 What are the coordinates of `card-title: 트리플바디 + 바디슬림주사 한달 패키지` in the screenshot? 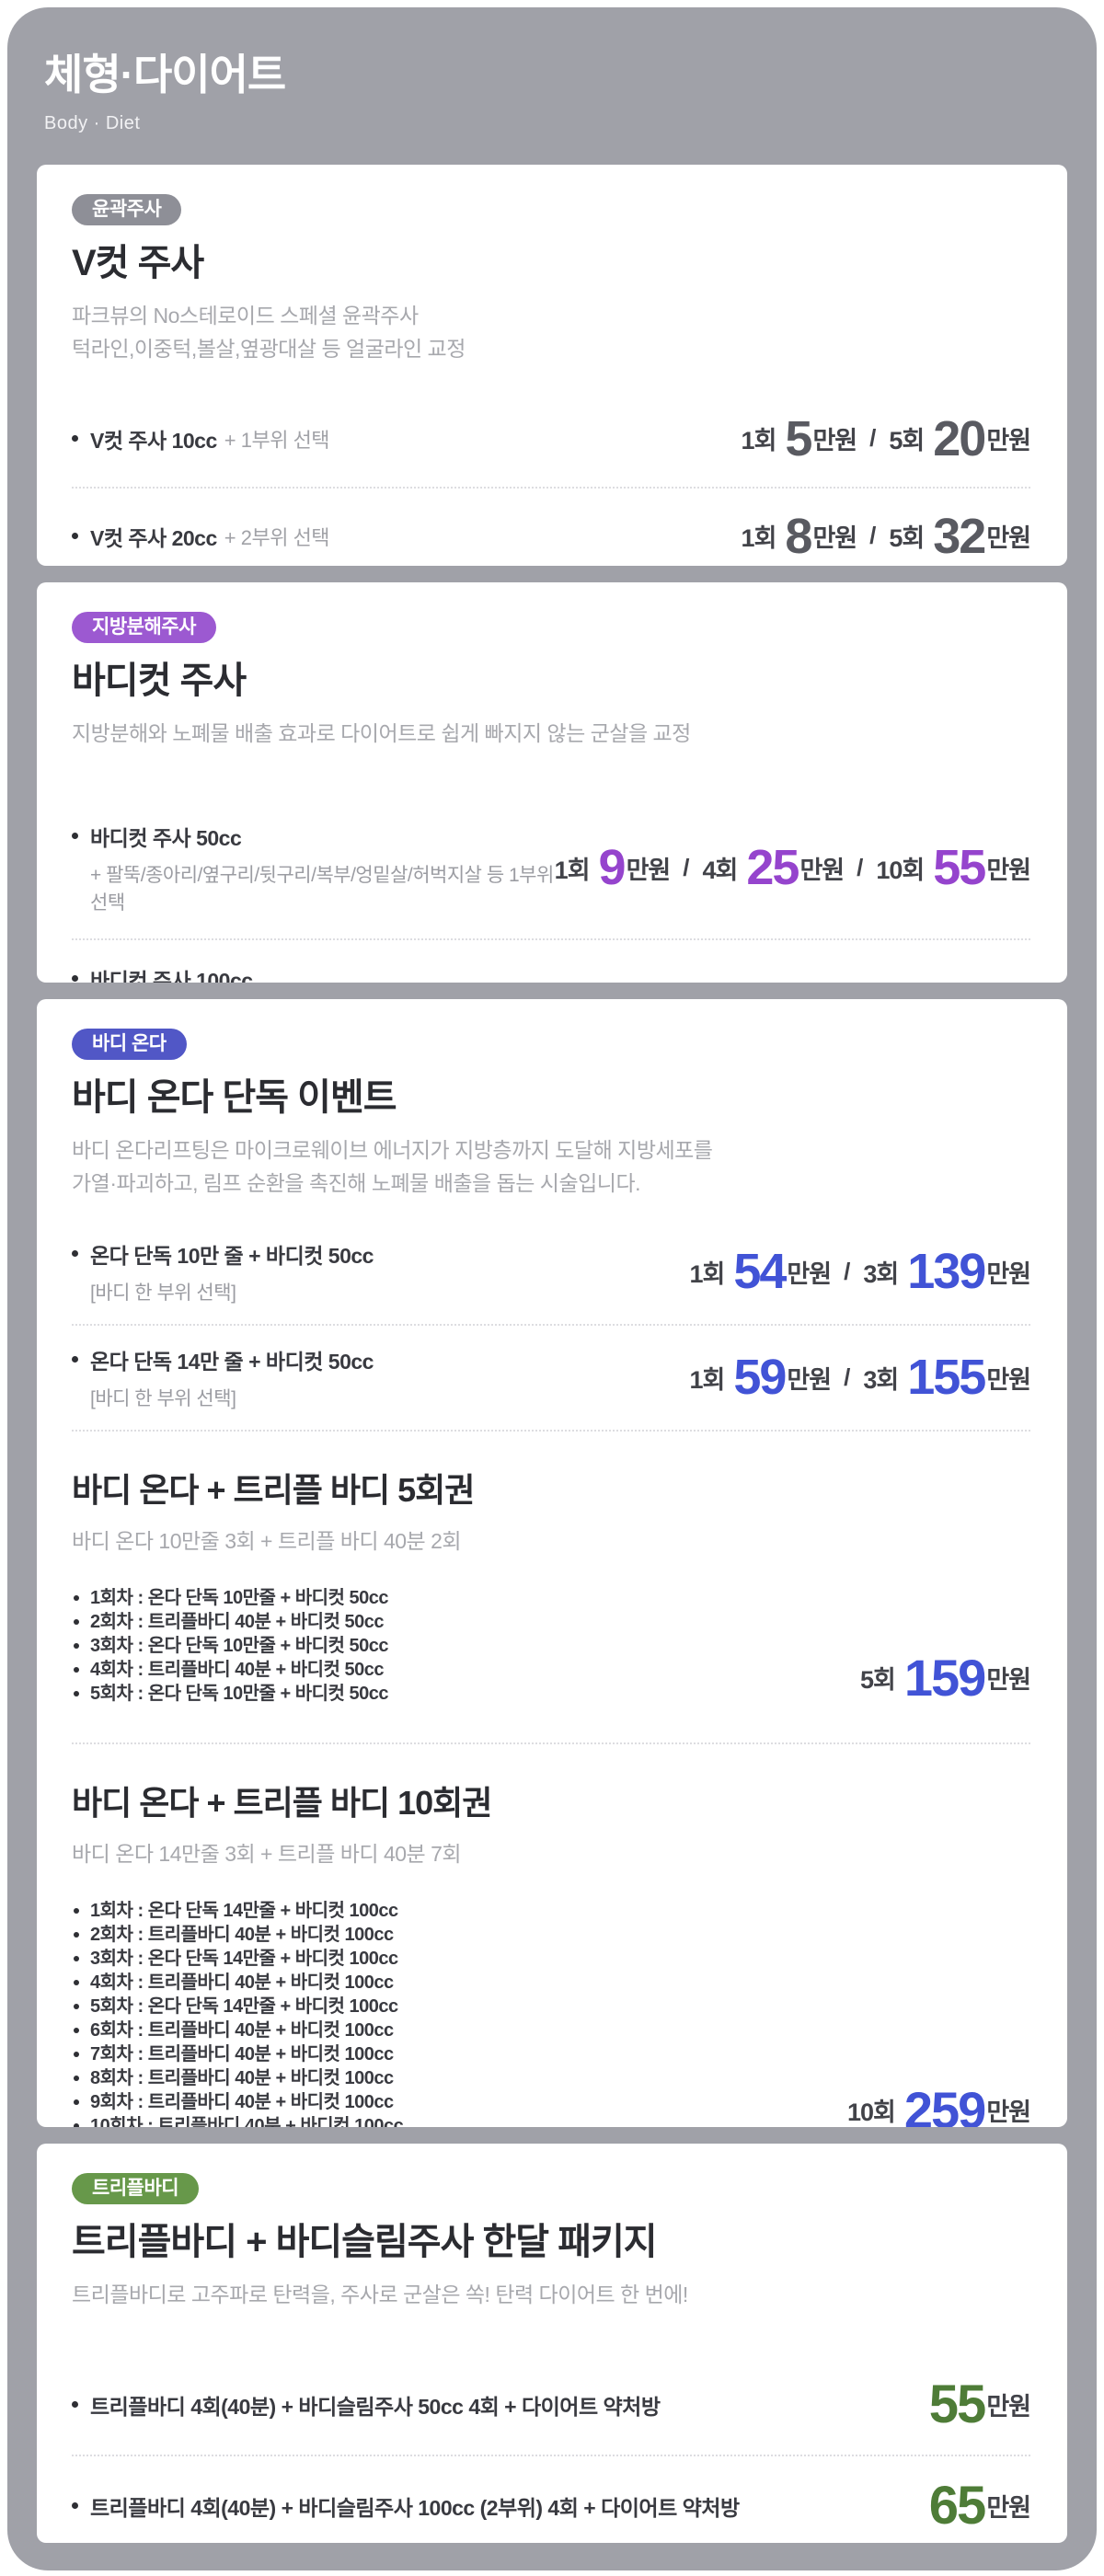 It's located at (365, 2241).